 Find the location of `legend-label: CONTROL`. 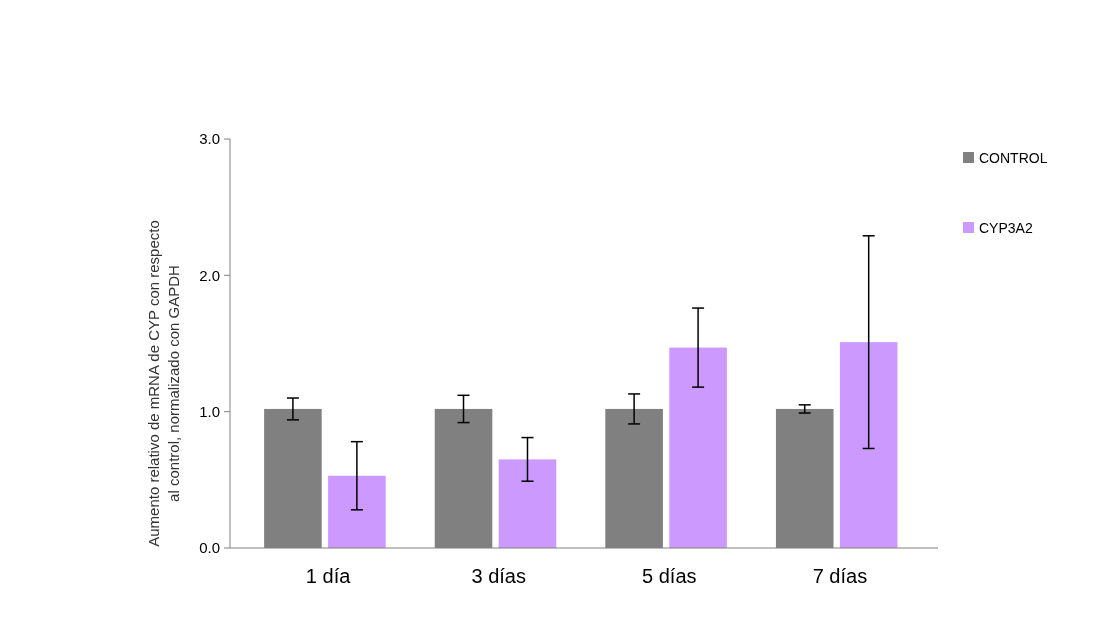

legend-label: CONTROL is located at coordinates (1013, 157).